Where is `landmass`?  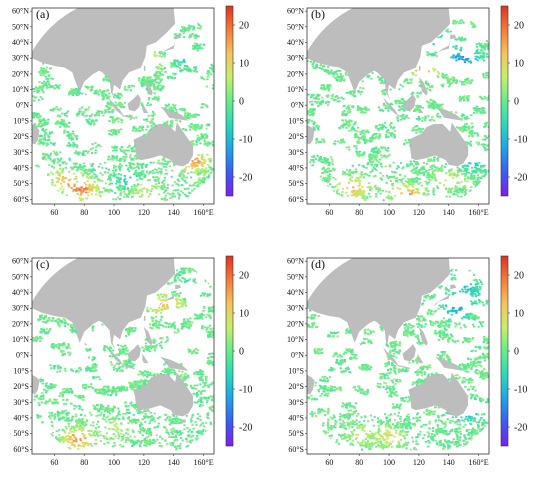
landmass is located at coordinates (145, 358).